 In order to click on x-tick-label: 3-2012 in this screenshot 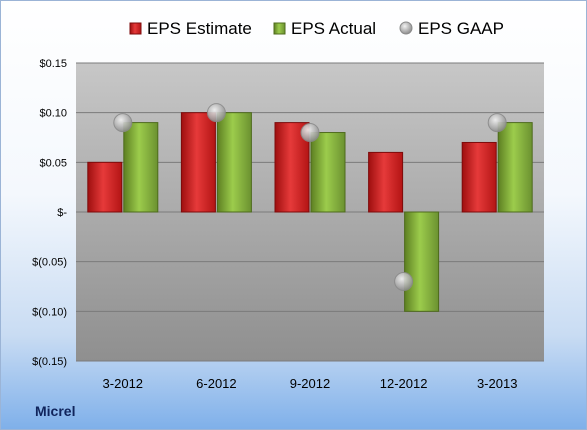, I will do `click(123, 383)`.